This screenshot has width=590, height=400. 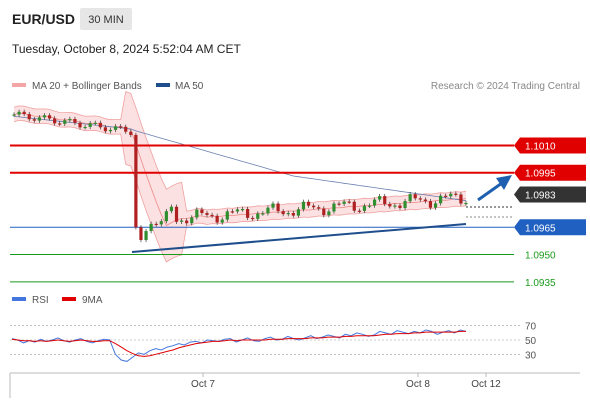 What do you see at coordinates (490, 191) in the screenshot?
I see `projection-arrow-shaft` at bounding box center [490, 191].